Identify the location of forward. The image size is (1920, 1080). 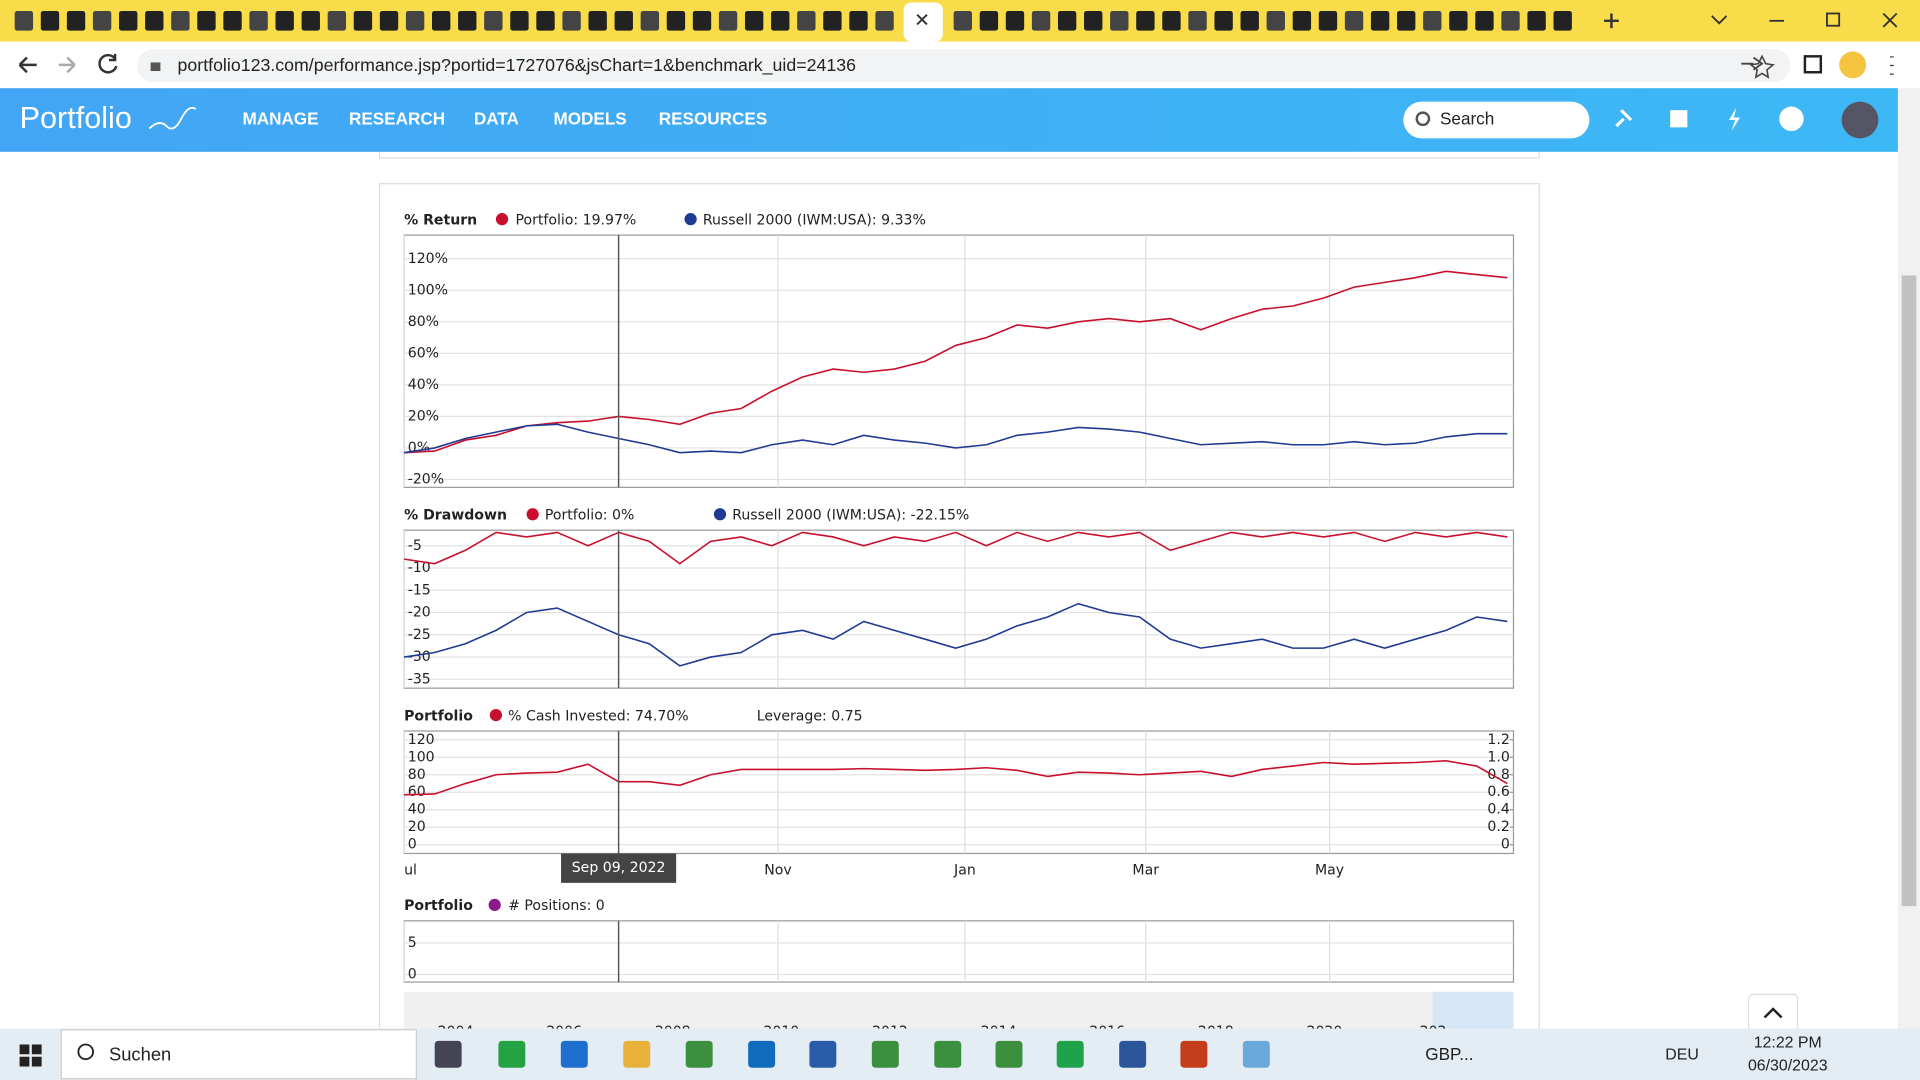
(67, 65).